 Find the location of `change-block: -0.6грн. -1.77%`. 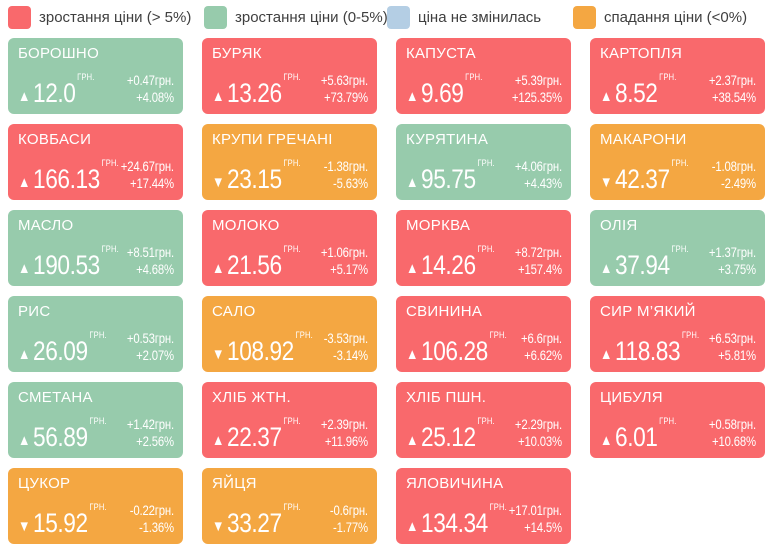

change-block: -0.6грн. -1.77% is located at coordinates (349, 520).